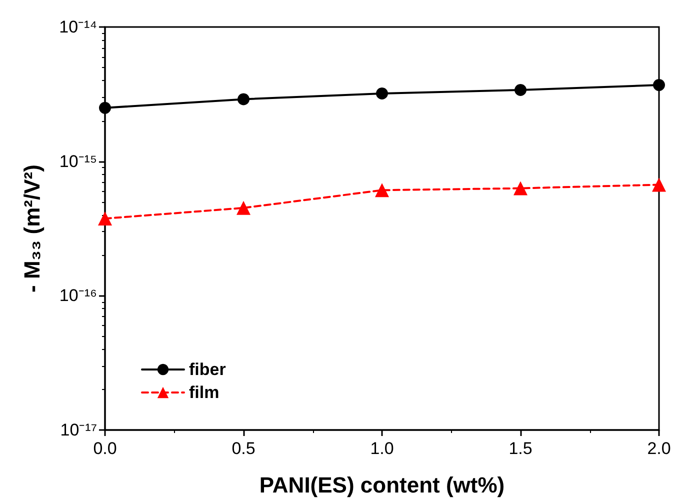 This screenshot has width=679, height=501. Describe the element at coordinates (659, 448) in the screenshot. I see `x-tick-label: 2.0` at that location.